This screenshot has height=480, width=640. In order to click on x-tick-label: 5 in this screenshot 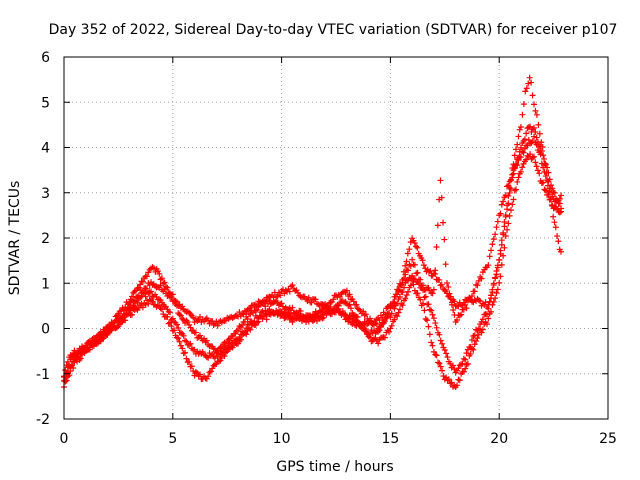, I will do `click(172, 439)`.